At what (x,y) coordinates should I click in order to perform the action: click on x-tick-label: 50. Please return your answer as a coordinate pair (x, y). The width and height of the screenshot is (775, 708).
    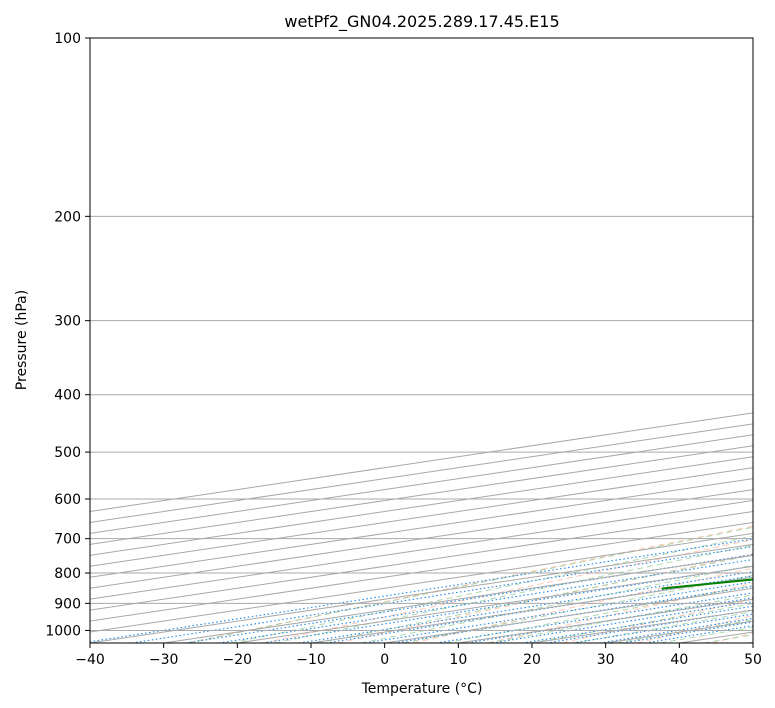
    Looking at the image, I should click on (753, 660).